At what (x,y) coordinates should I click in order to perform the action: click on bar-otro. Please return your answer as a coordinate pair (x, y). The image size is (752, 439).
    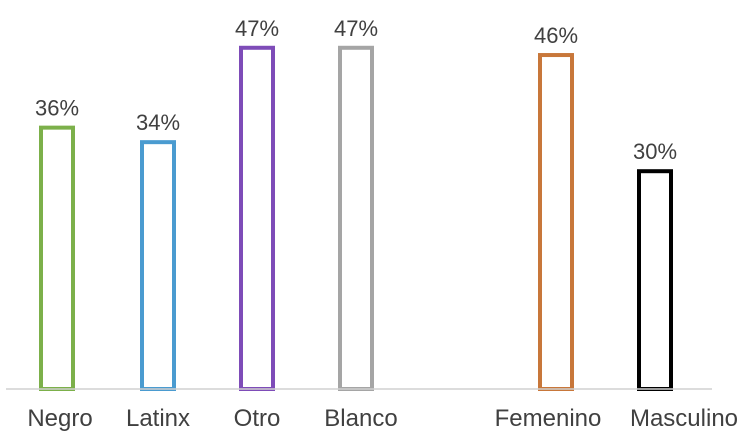
    Looking at the image, I should click on (257, 218).